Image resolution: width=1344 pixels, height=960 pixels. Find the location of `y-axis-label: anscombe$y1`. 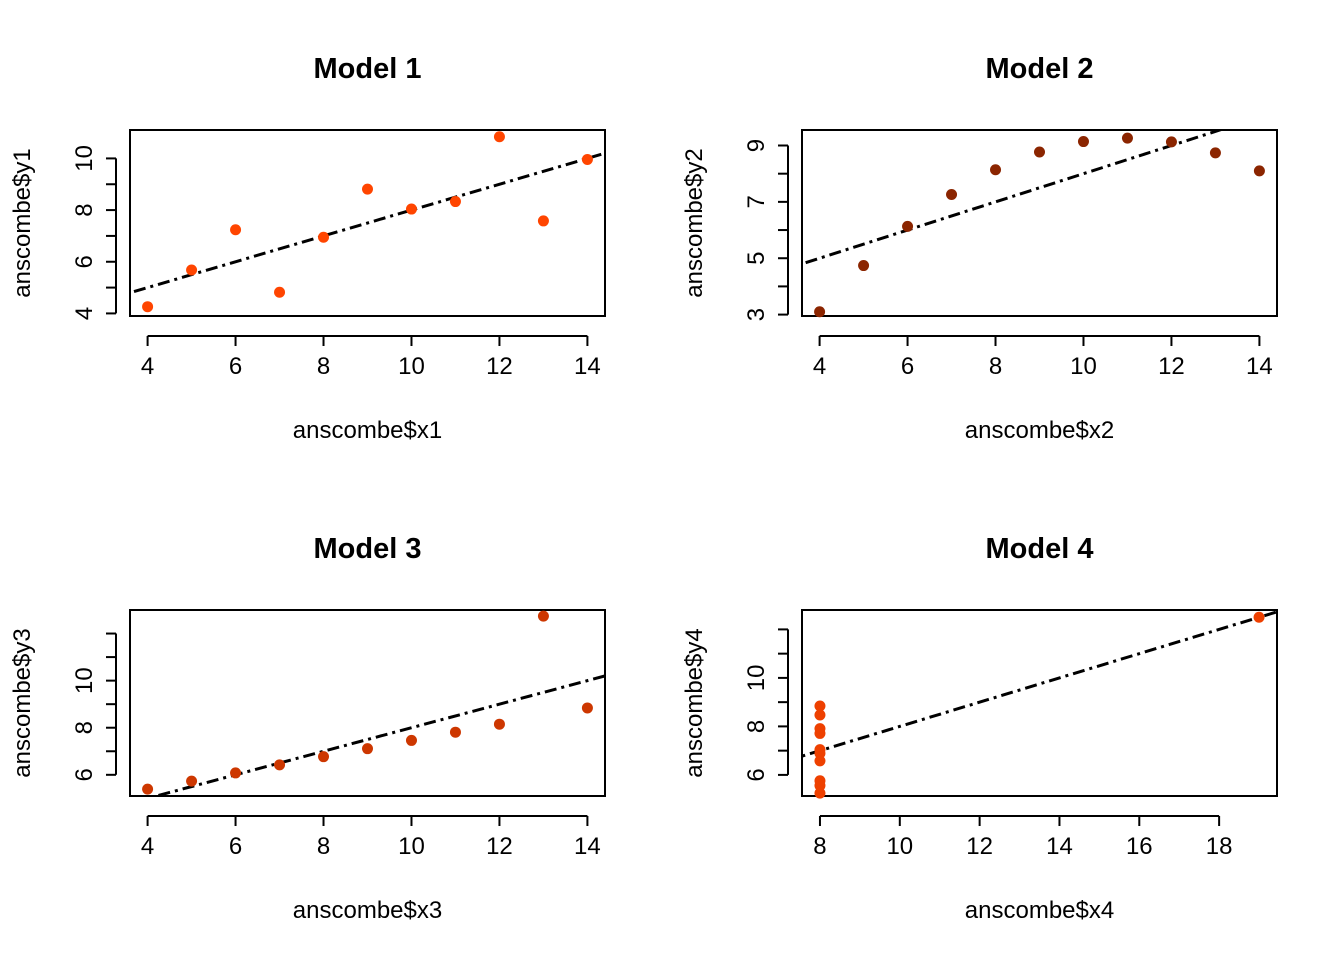

y-axis-label: anscombe$y1 is located at coordinates (22, 222).